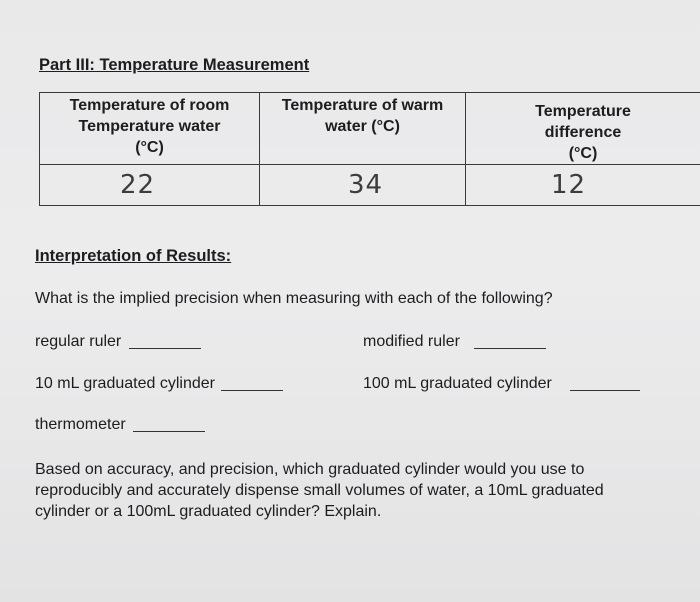  Describe the element at coordinates (583, 132) in the screenshot. I see `header-line: difference` at that location.